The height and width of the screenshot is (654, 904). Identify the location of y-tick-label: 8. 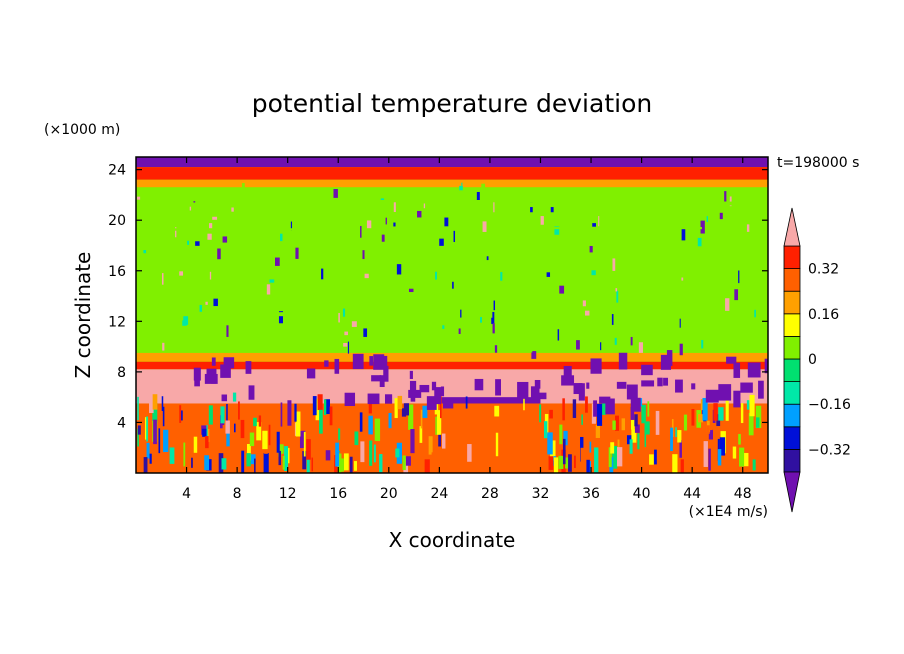
(121, 373).